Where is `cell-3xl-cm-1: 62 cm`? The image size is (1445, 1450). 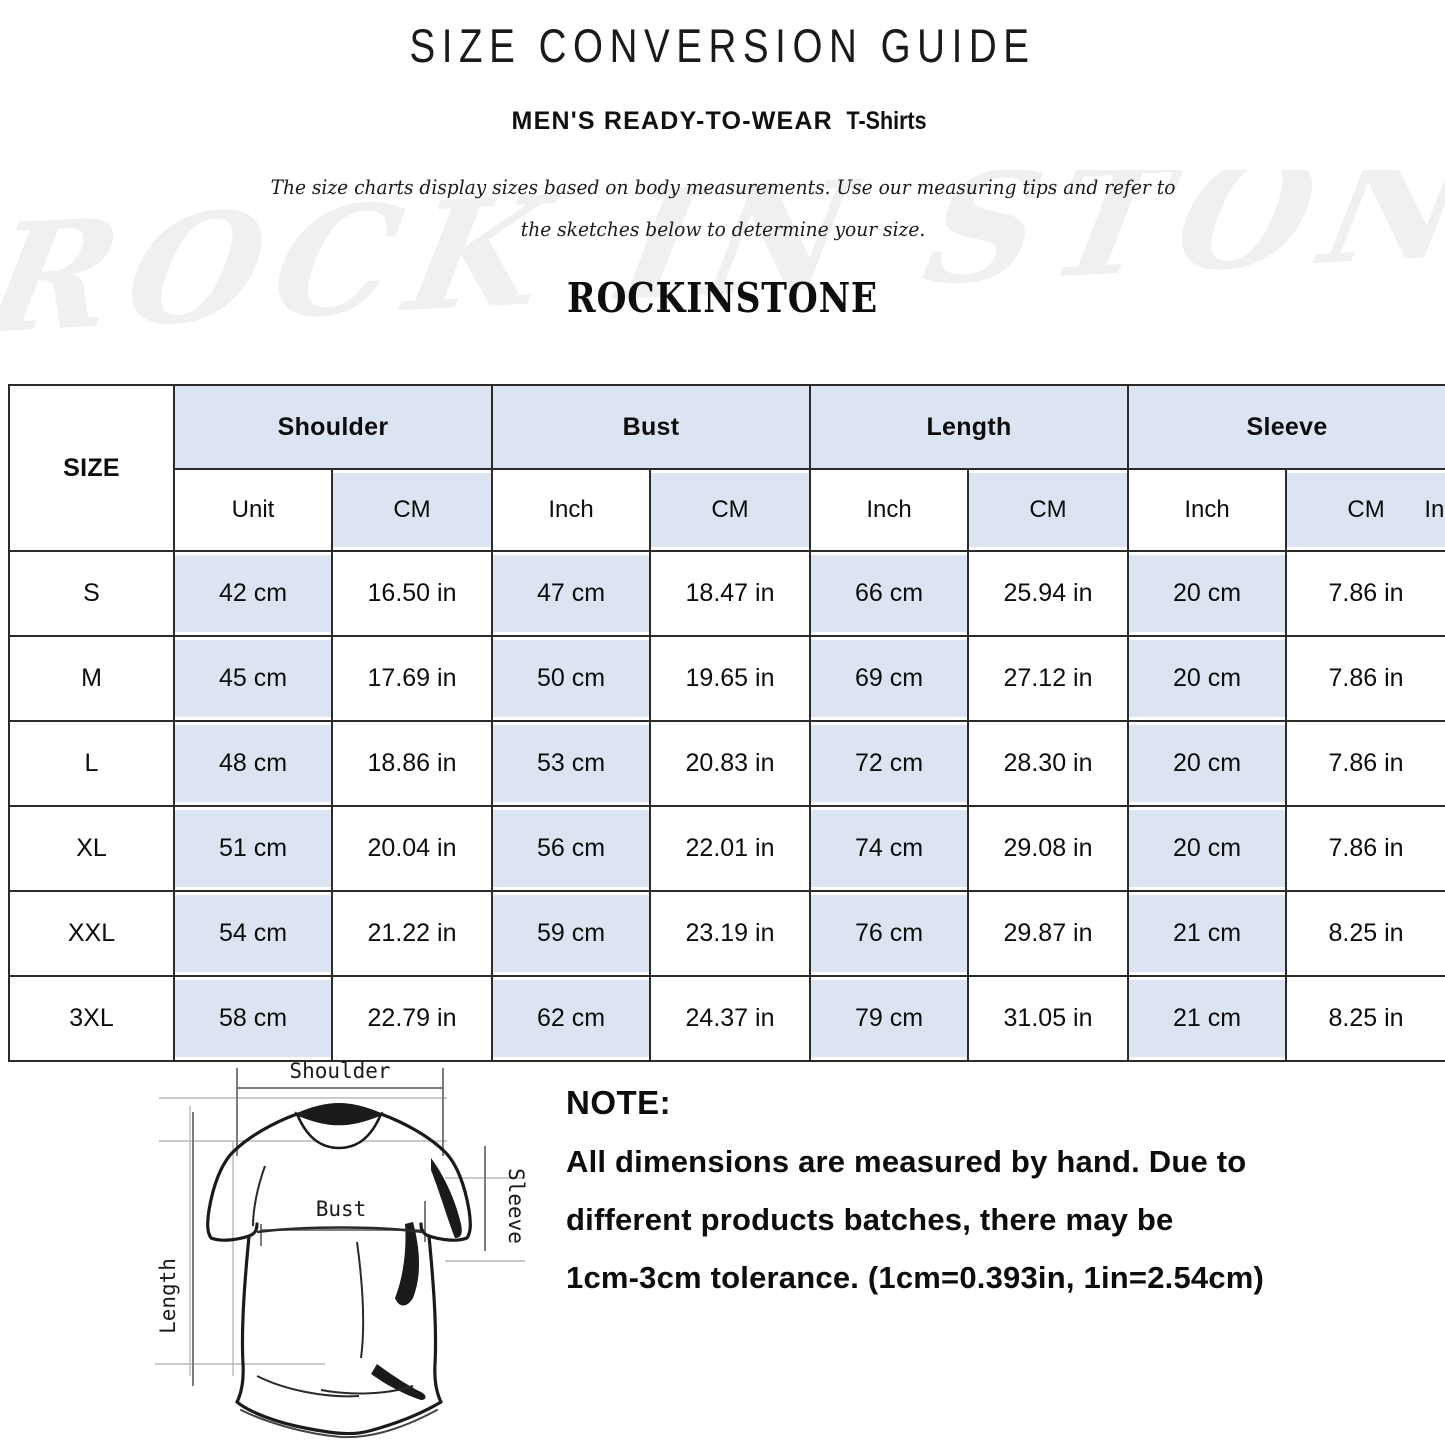 cell-3xl-cm-1: 62 cm is located at coordinates (571, 1018).